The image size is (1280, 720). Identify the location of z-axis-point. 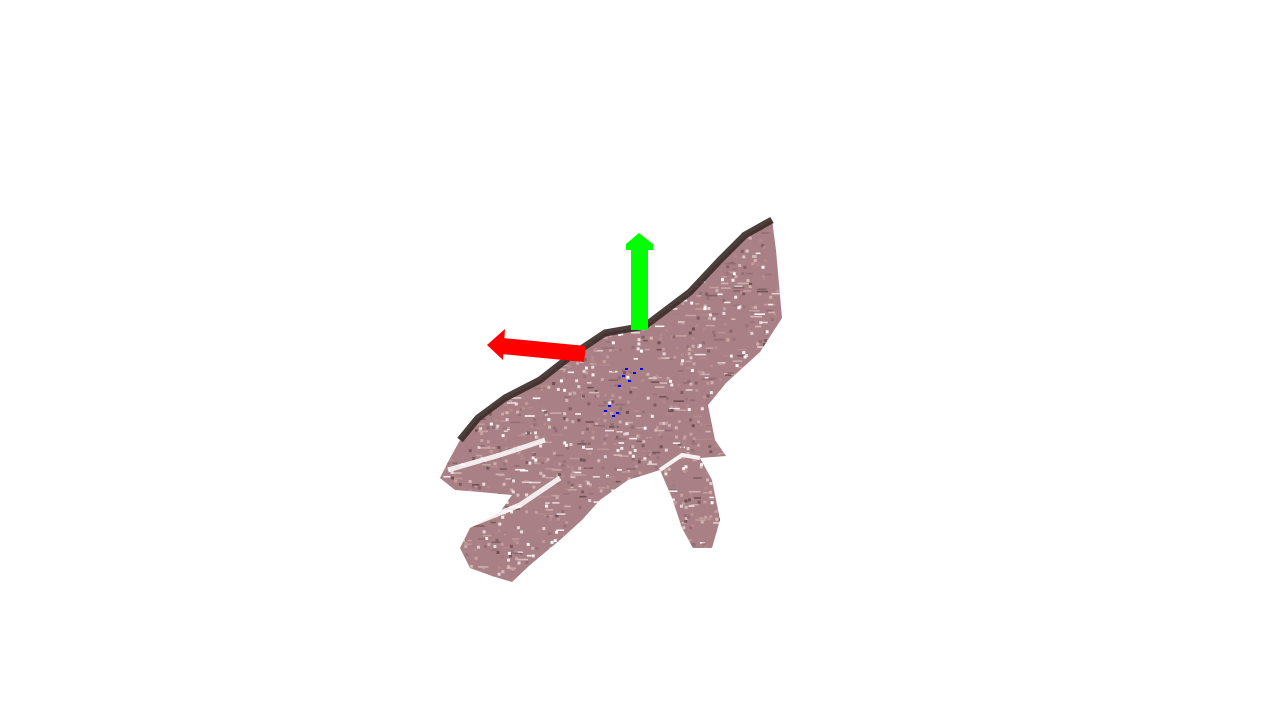
(634, 373).